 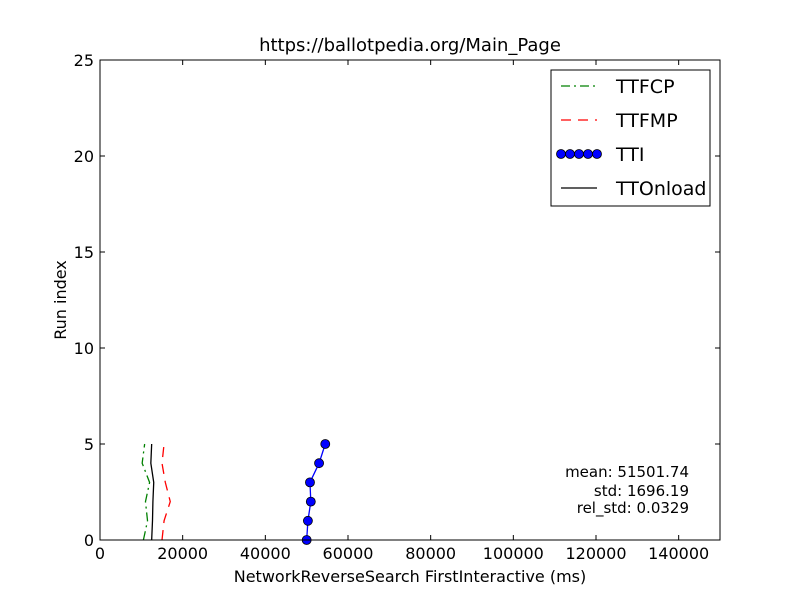 What do you see at coordinates (641, 491) in the screenshot?
I see `stats-std: std: 1696.19` at bounding box center [641, 491].